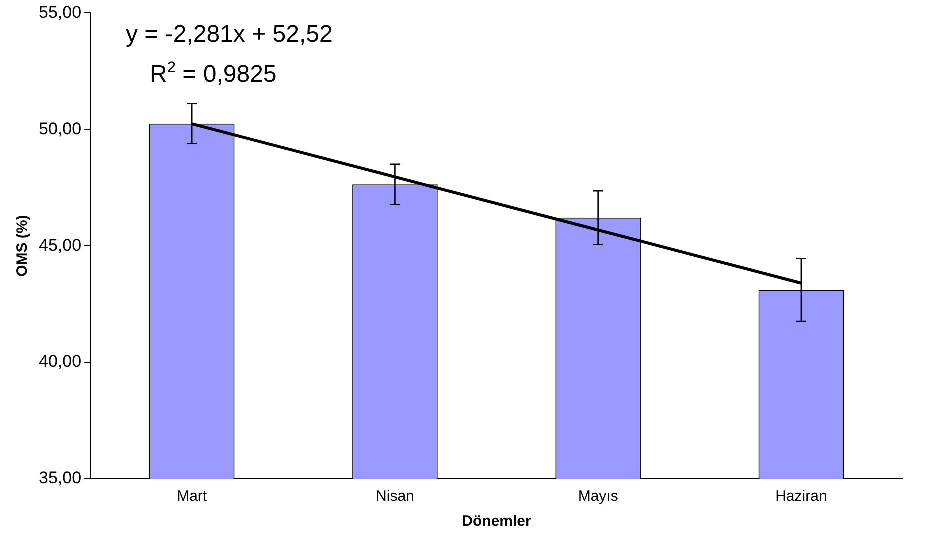 This screenshot has height=539, width=939. What do you see at coordinates (497, 521) in the screenshot?
I see `x-axis-title: Dönemler` at bounding box center [497, 521].